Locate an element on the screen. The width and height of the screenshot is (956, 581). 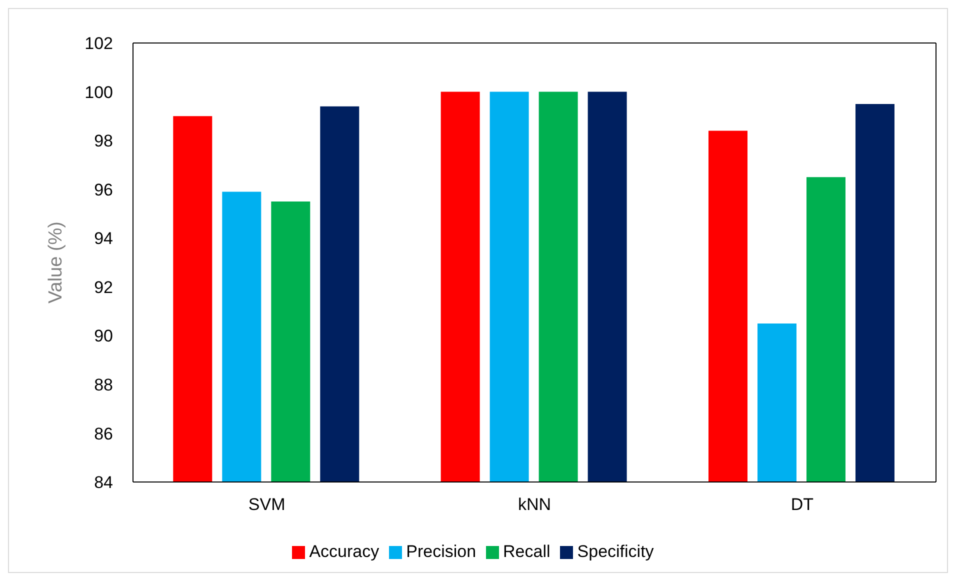
y-tick-label: 90 is located at coordinates (103, 336).